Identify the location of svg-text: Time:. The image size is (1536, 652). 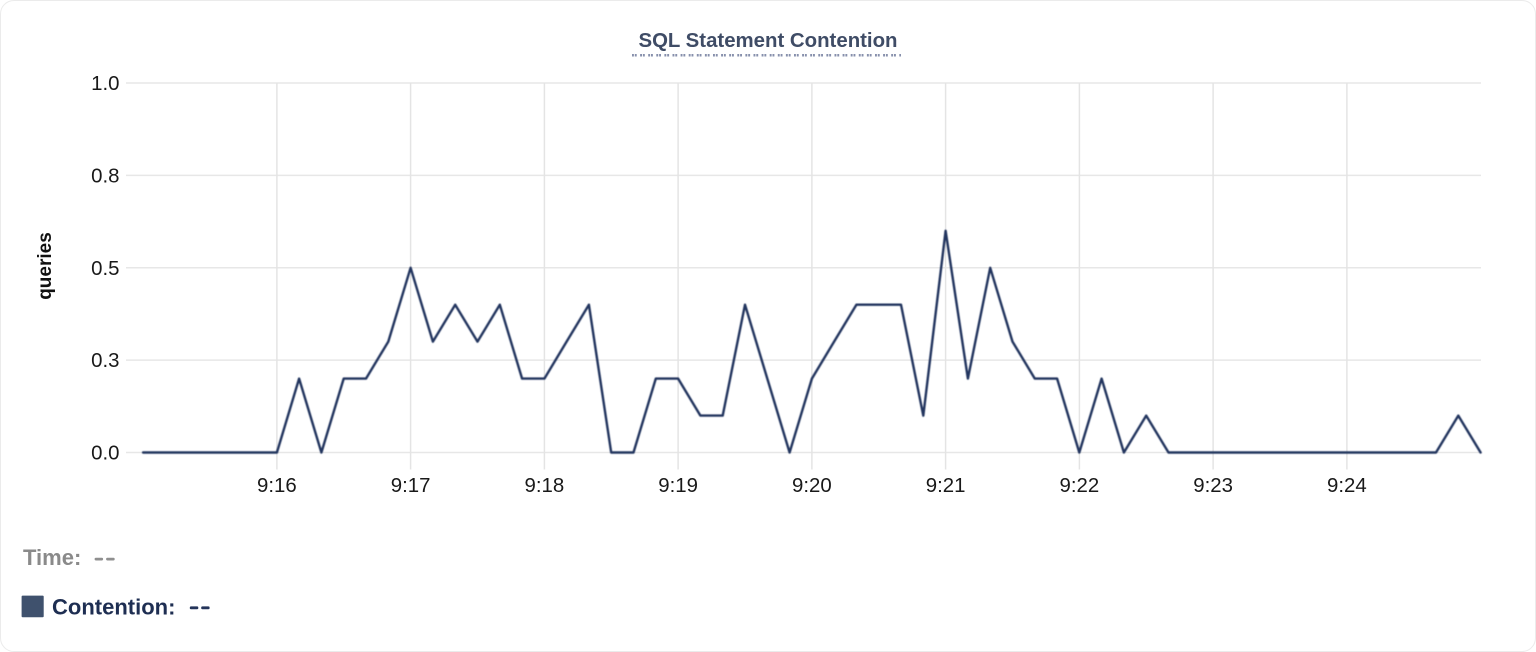
(52, 557).